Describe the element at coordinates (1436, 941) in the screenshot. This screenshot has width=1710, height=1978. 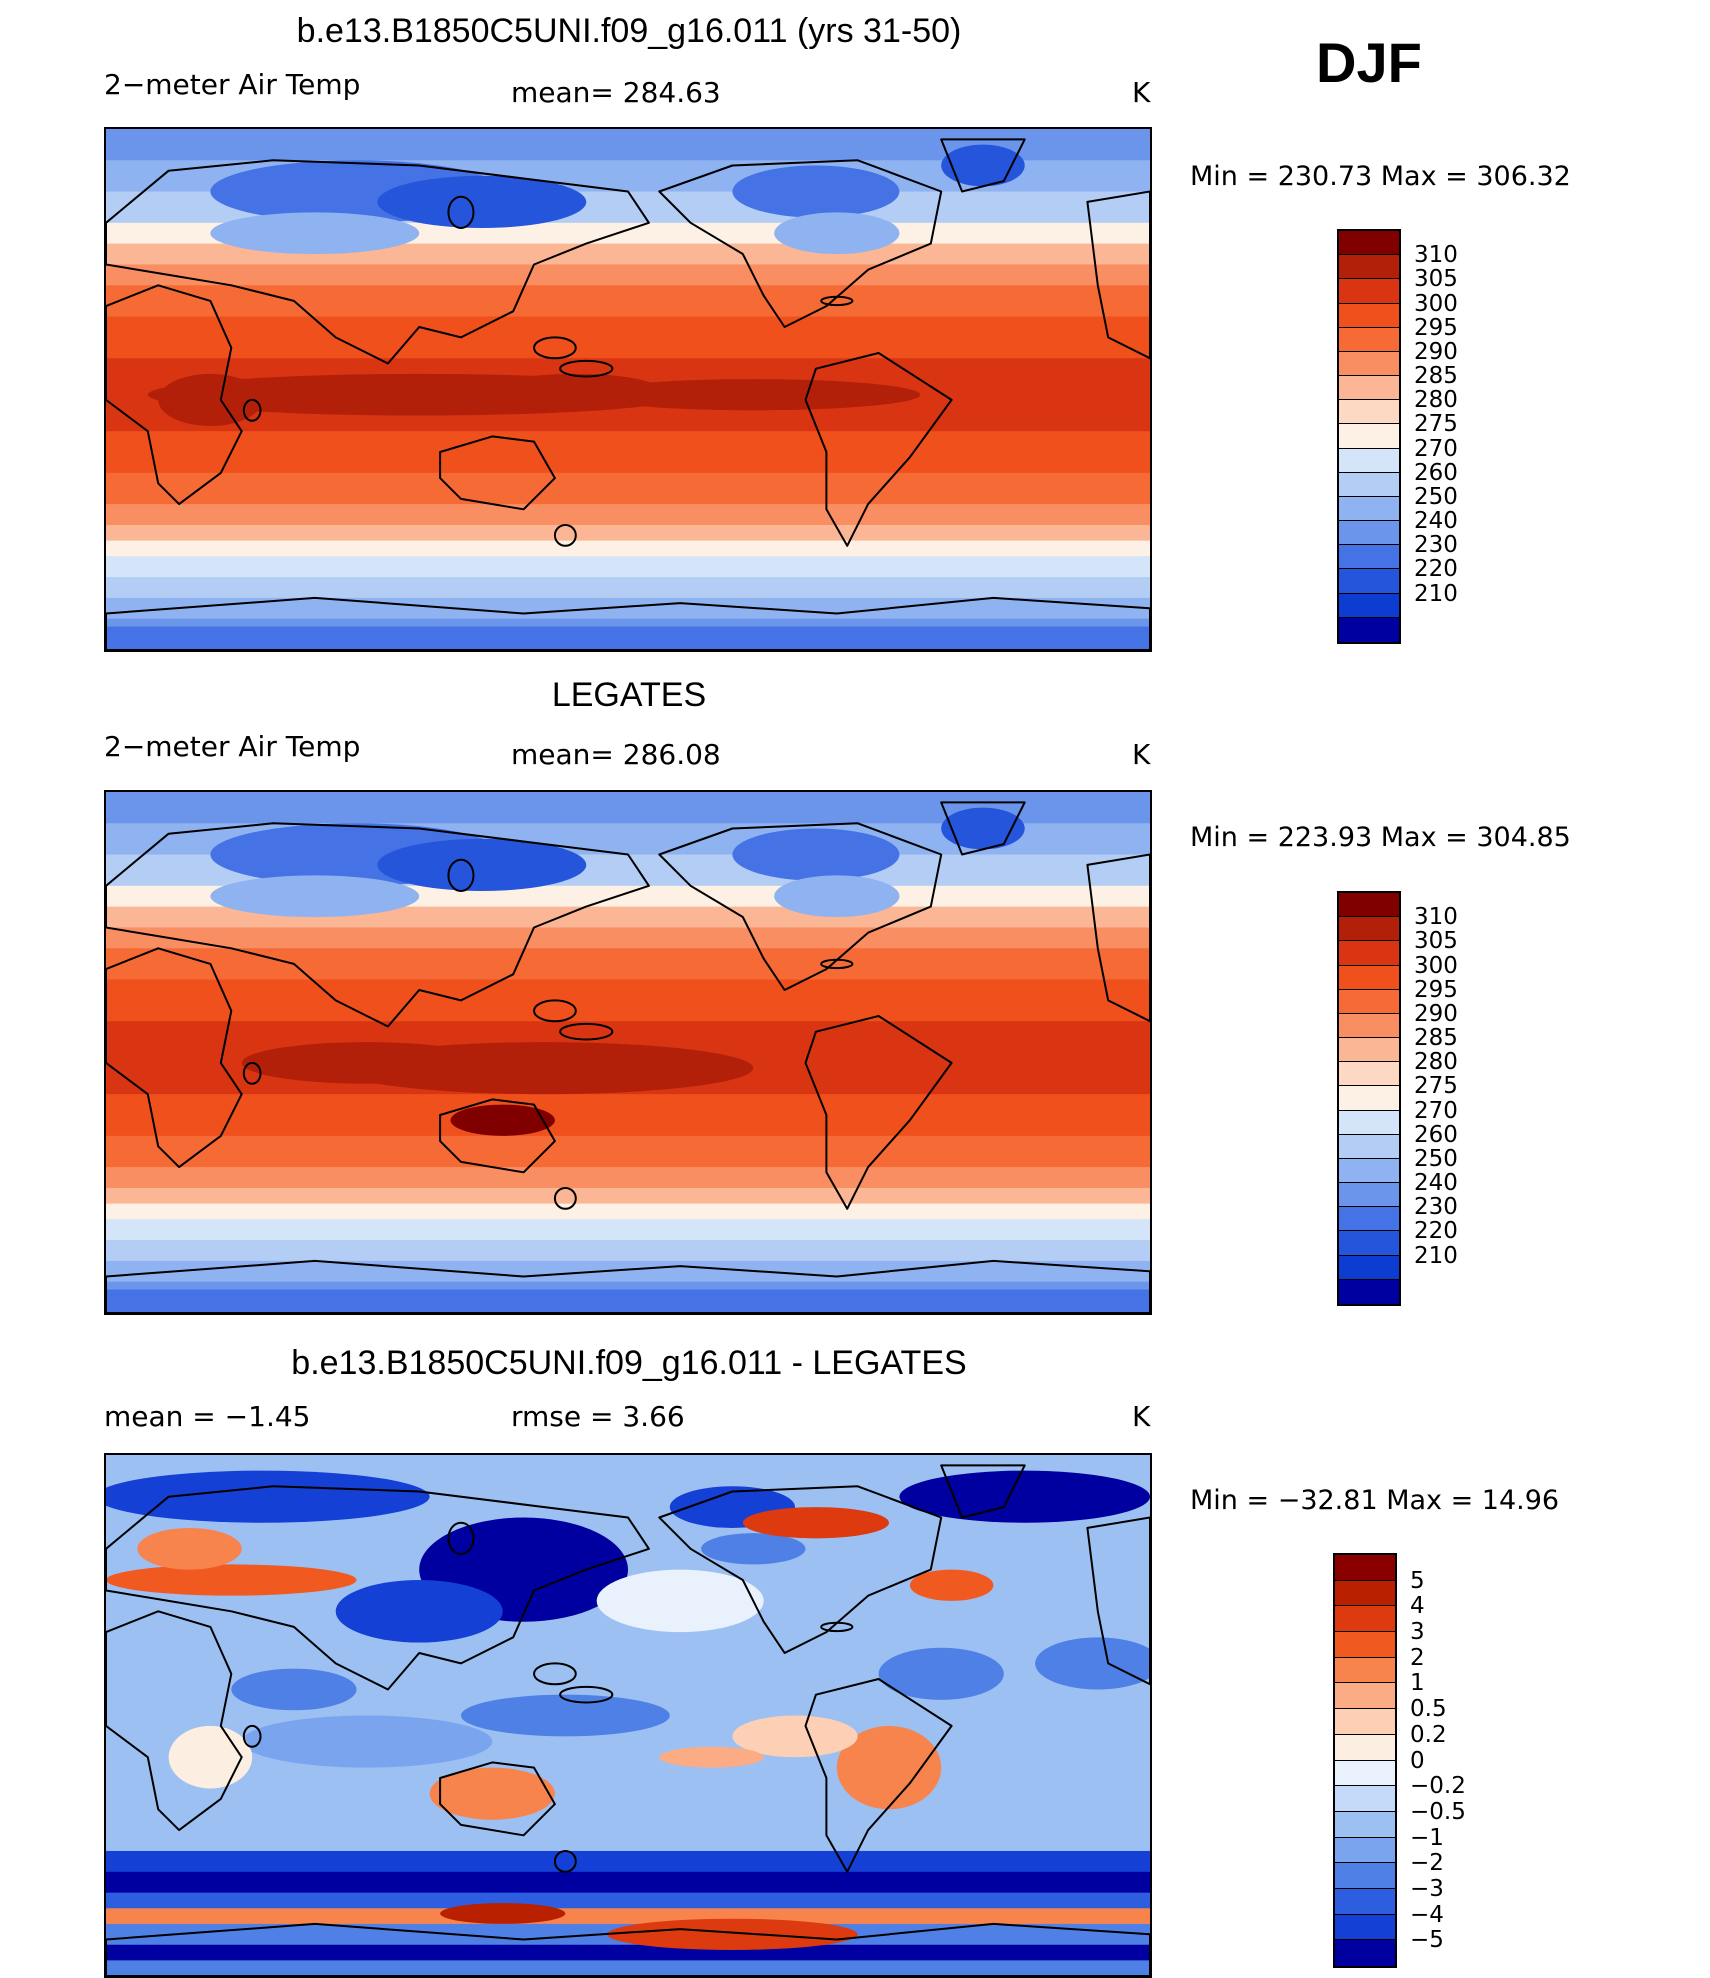
I see `colorbar-tick-label: 305` at that location.